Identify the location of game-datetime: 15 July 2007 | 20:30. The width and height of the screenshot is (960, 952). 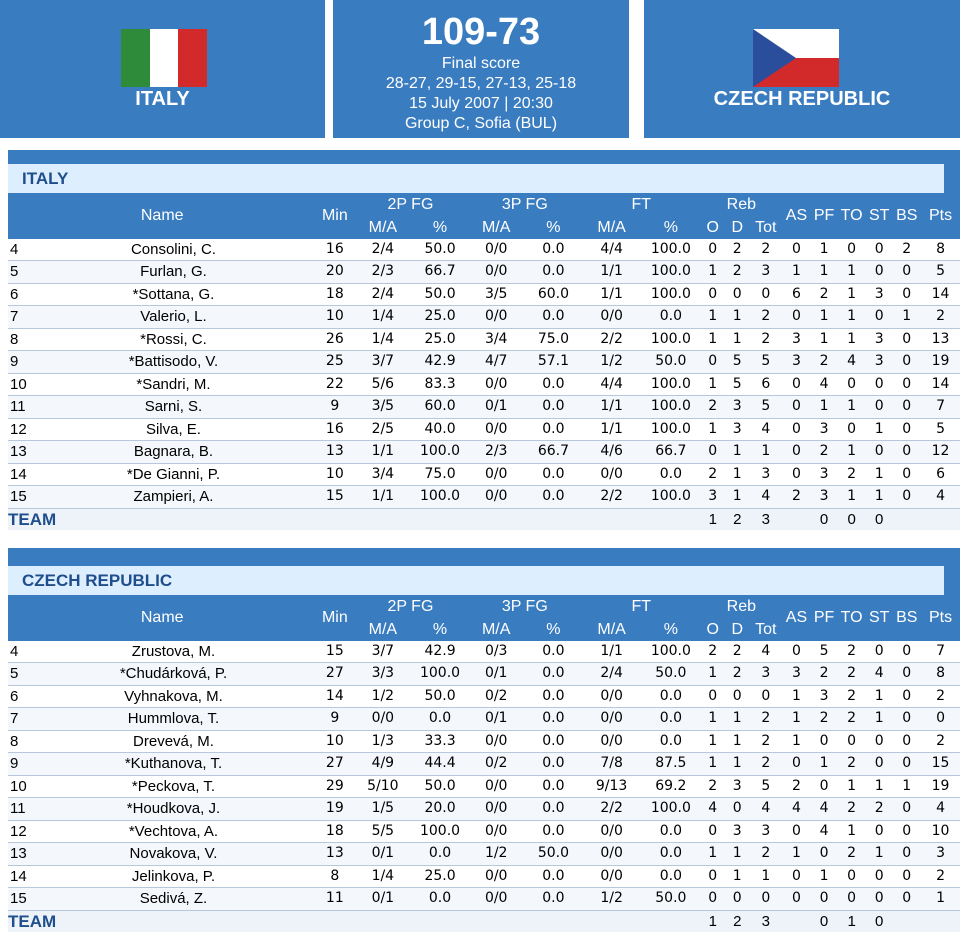
(481, 103).